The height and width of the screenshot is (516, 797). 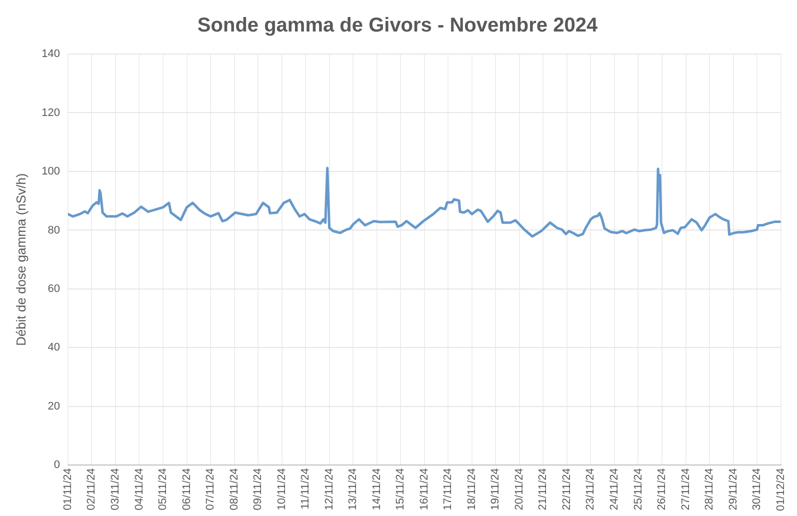 What do you see at coordinates (51, 172) in the screenshot?
I see `y-tick-label: 100` at bounding box center [51, 172].